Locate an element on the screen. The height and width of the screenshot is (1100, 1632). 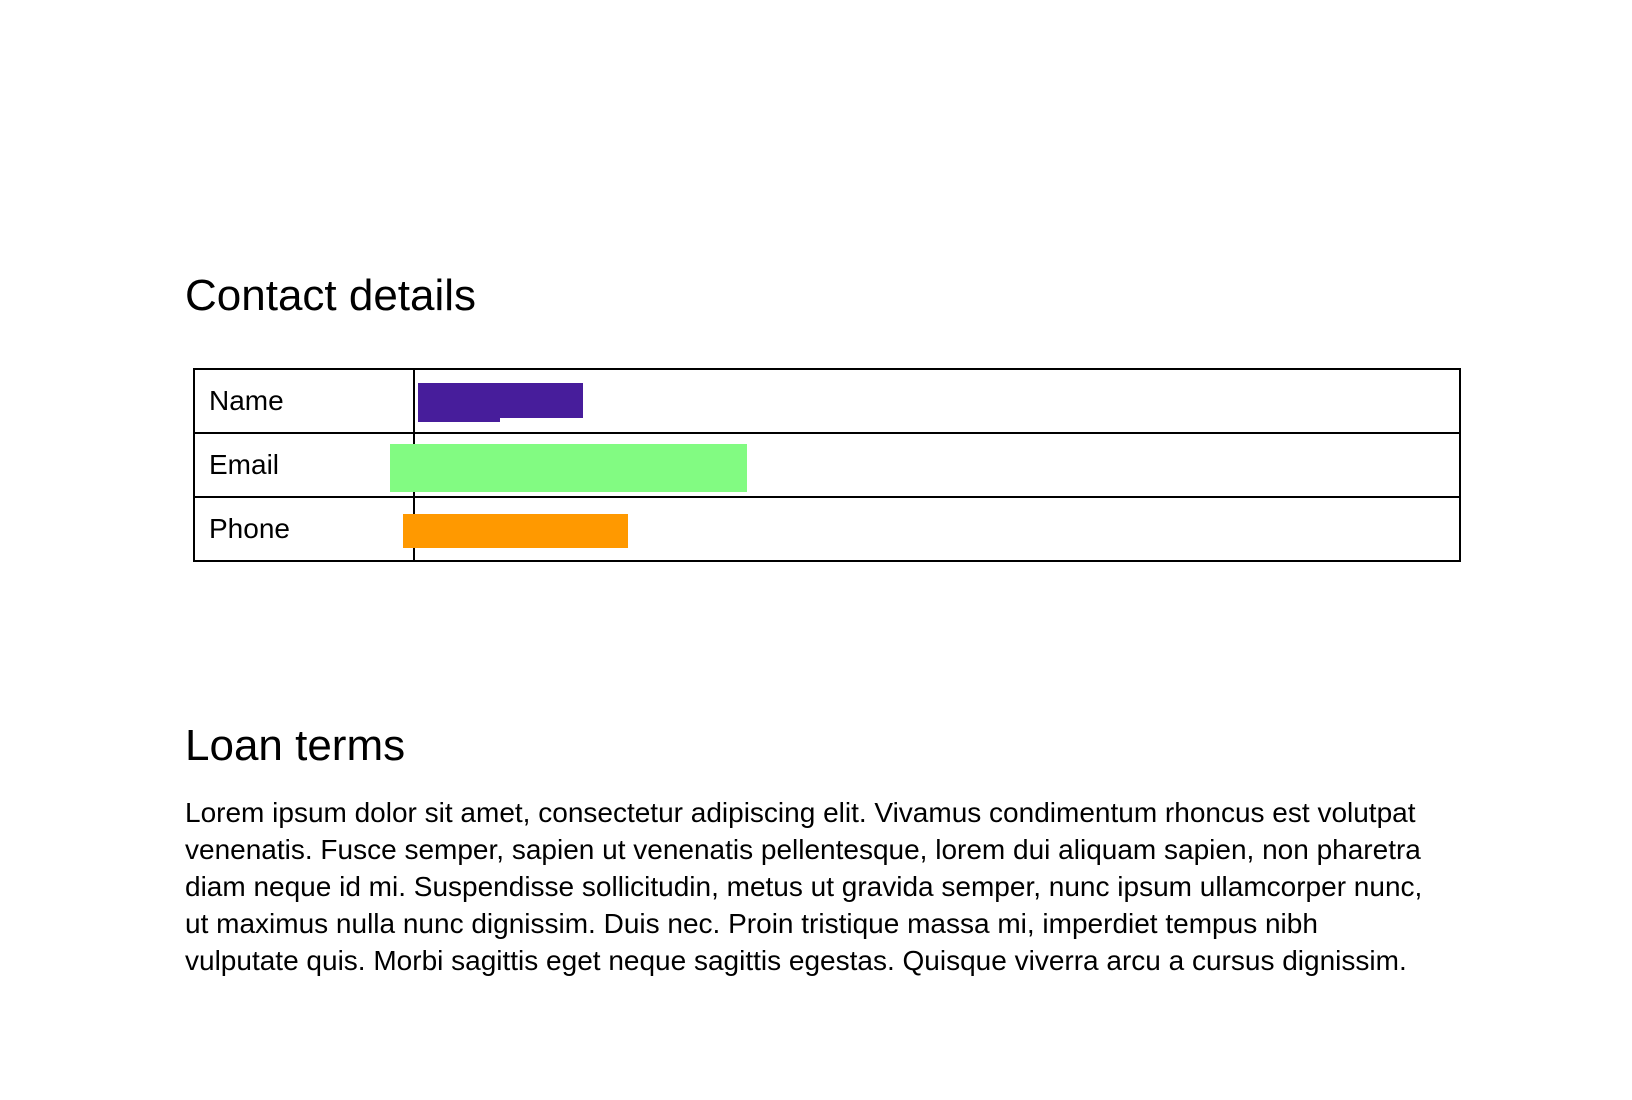
table-row-email: Email is located at coordinates (827, 465).